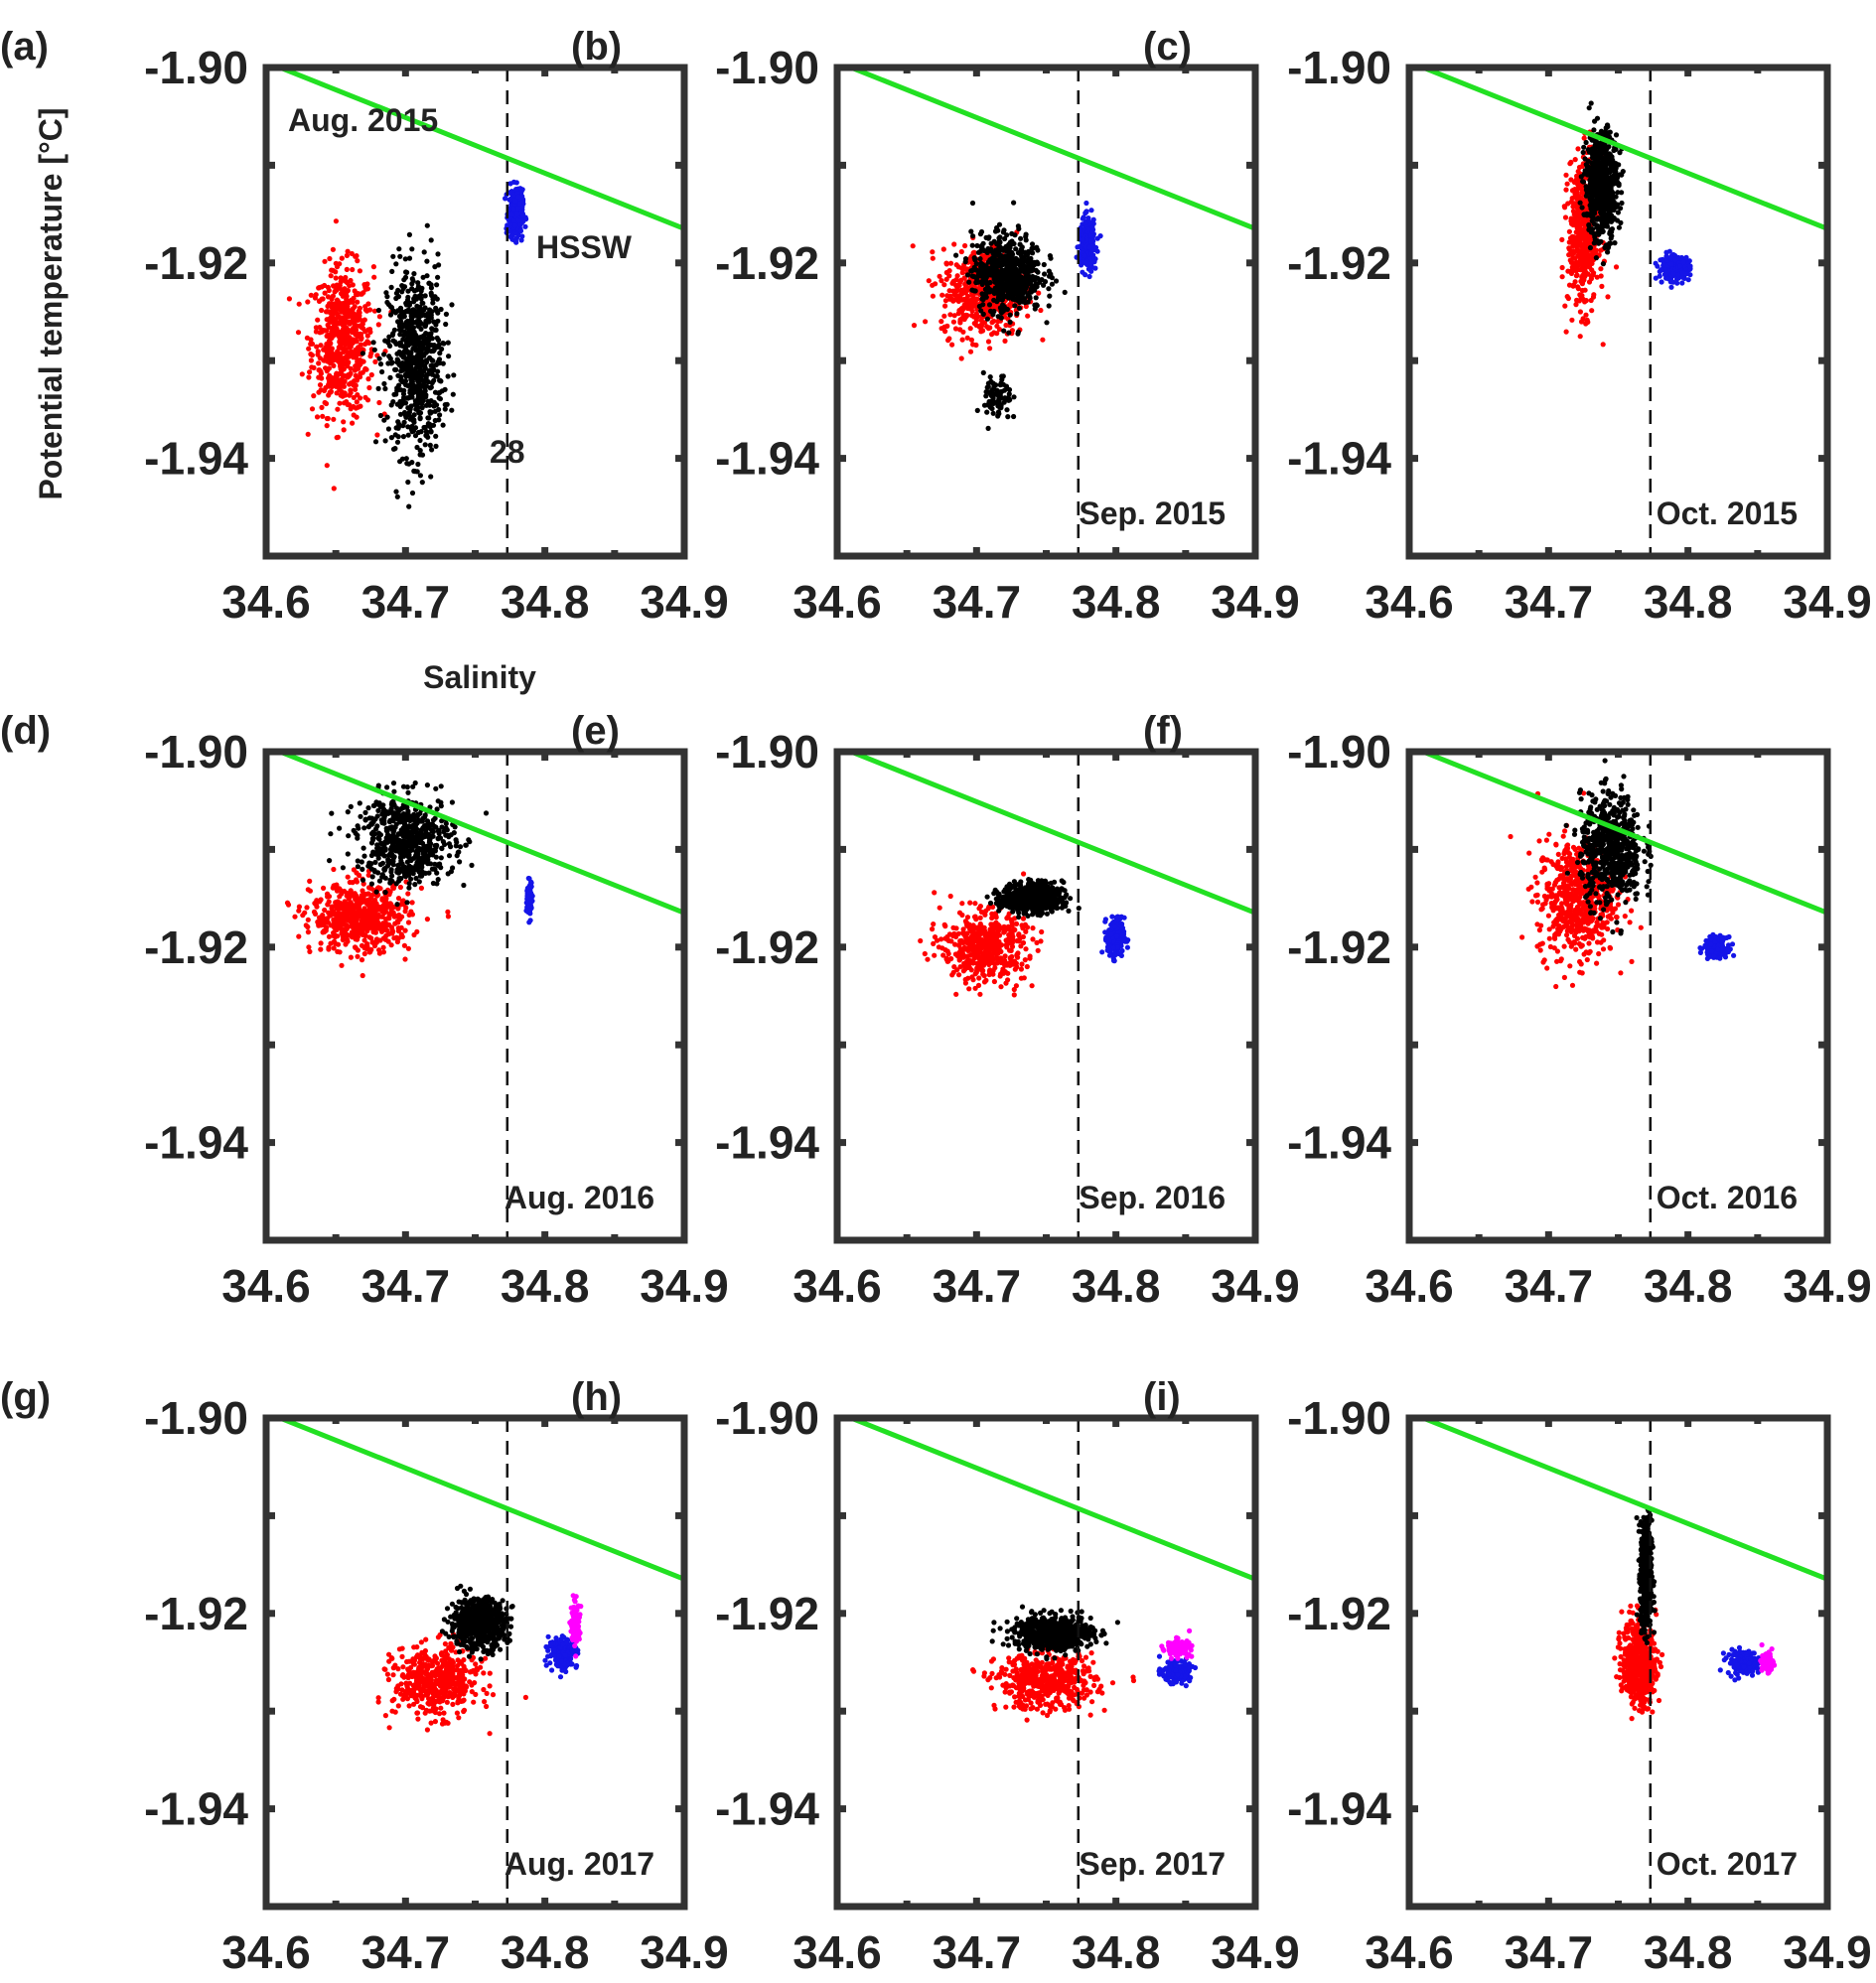  What do you see at coordinates (767, 459) in the screenshot?
I see `y-tick-label: -1.94` at bounding box center [767, 459].